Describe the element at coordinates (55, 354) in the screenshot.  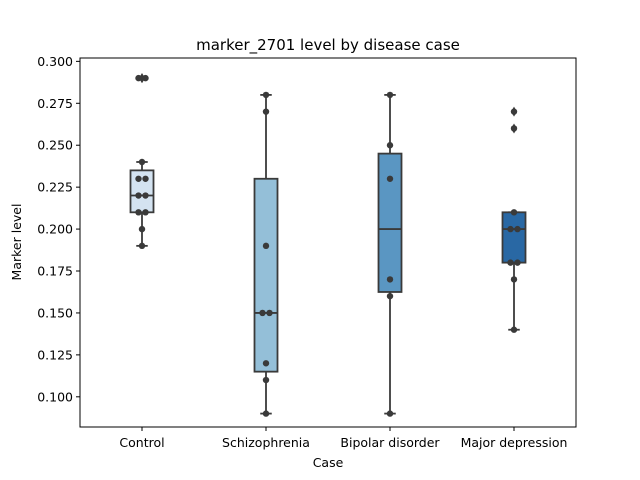
I see `y-tick-label: 0.125` at that location.